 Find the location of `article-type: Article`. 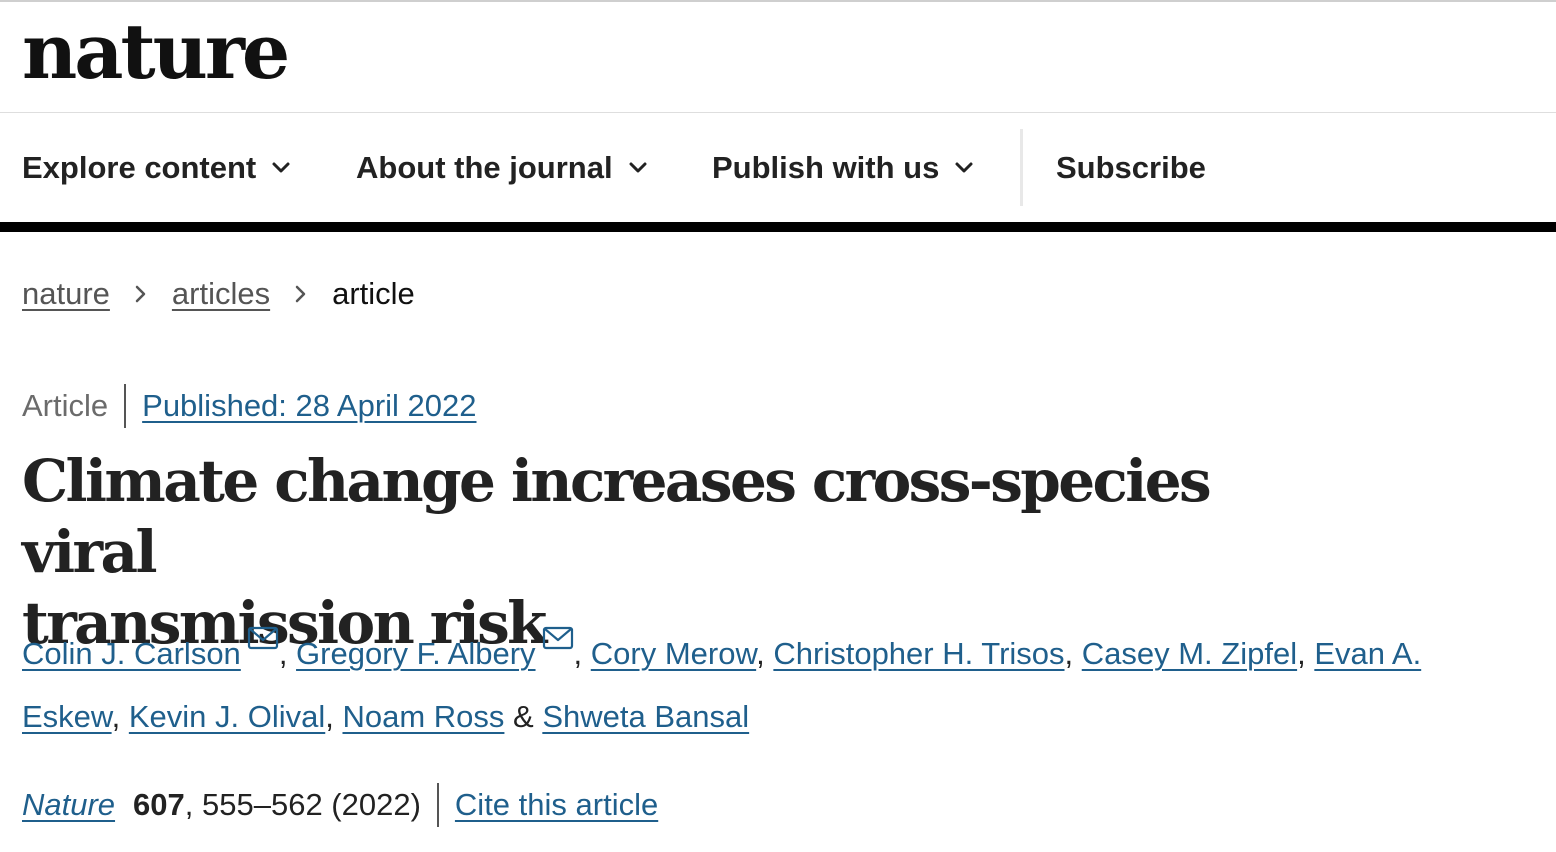

article-type: Article is located at coordinates (65, 405).